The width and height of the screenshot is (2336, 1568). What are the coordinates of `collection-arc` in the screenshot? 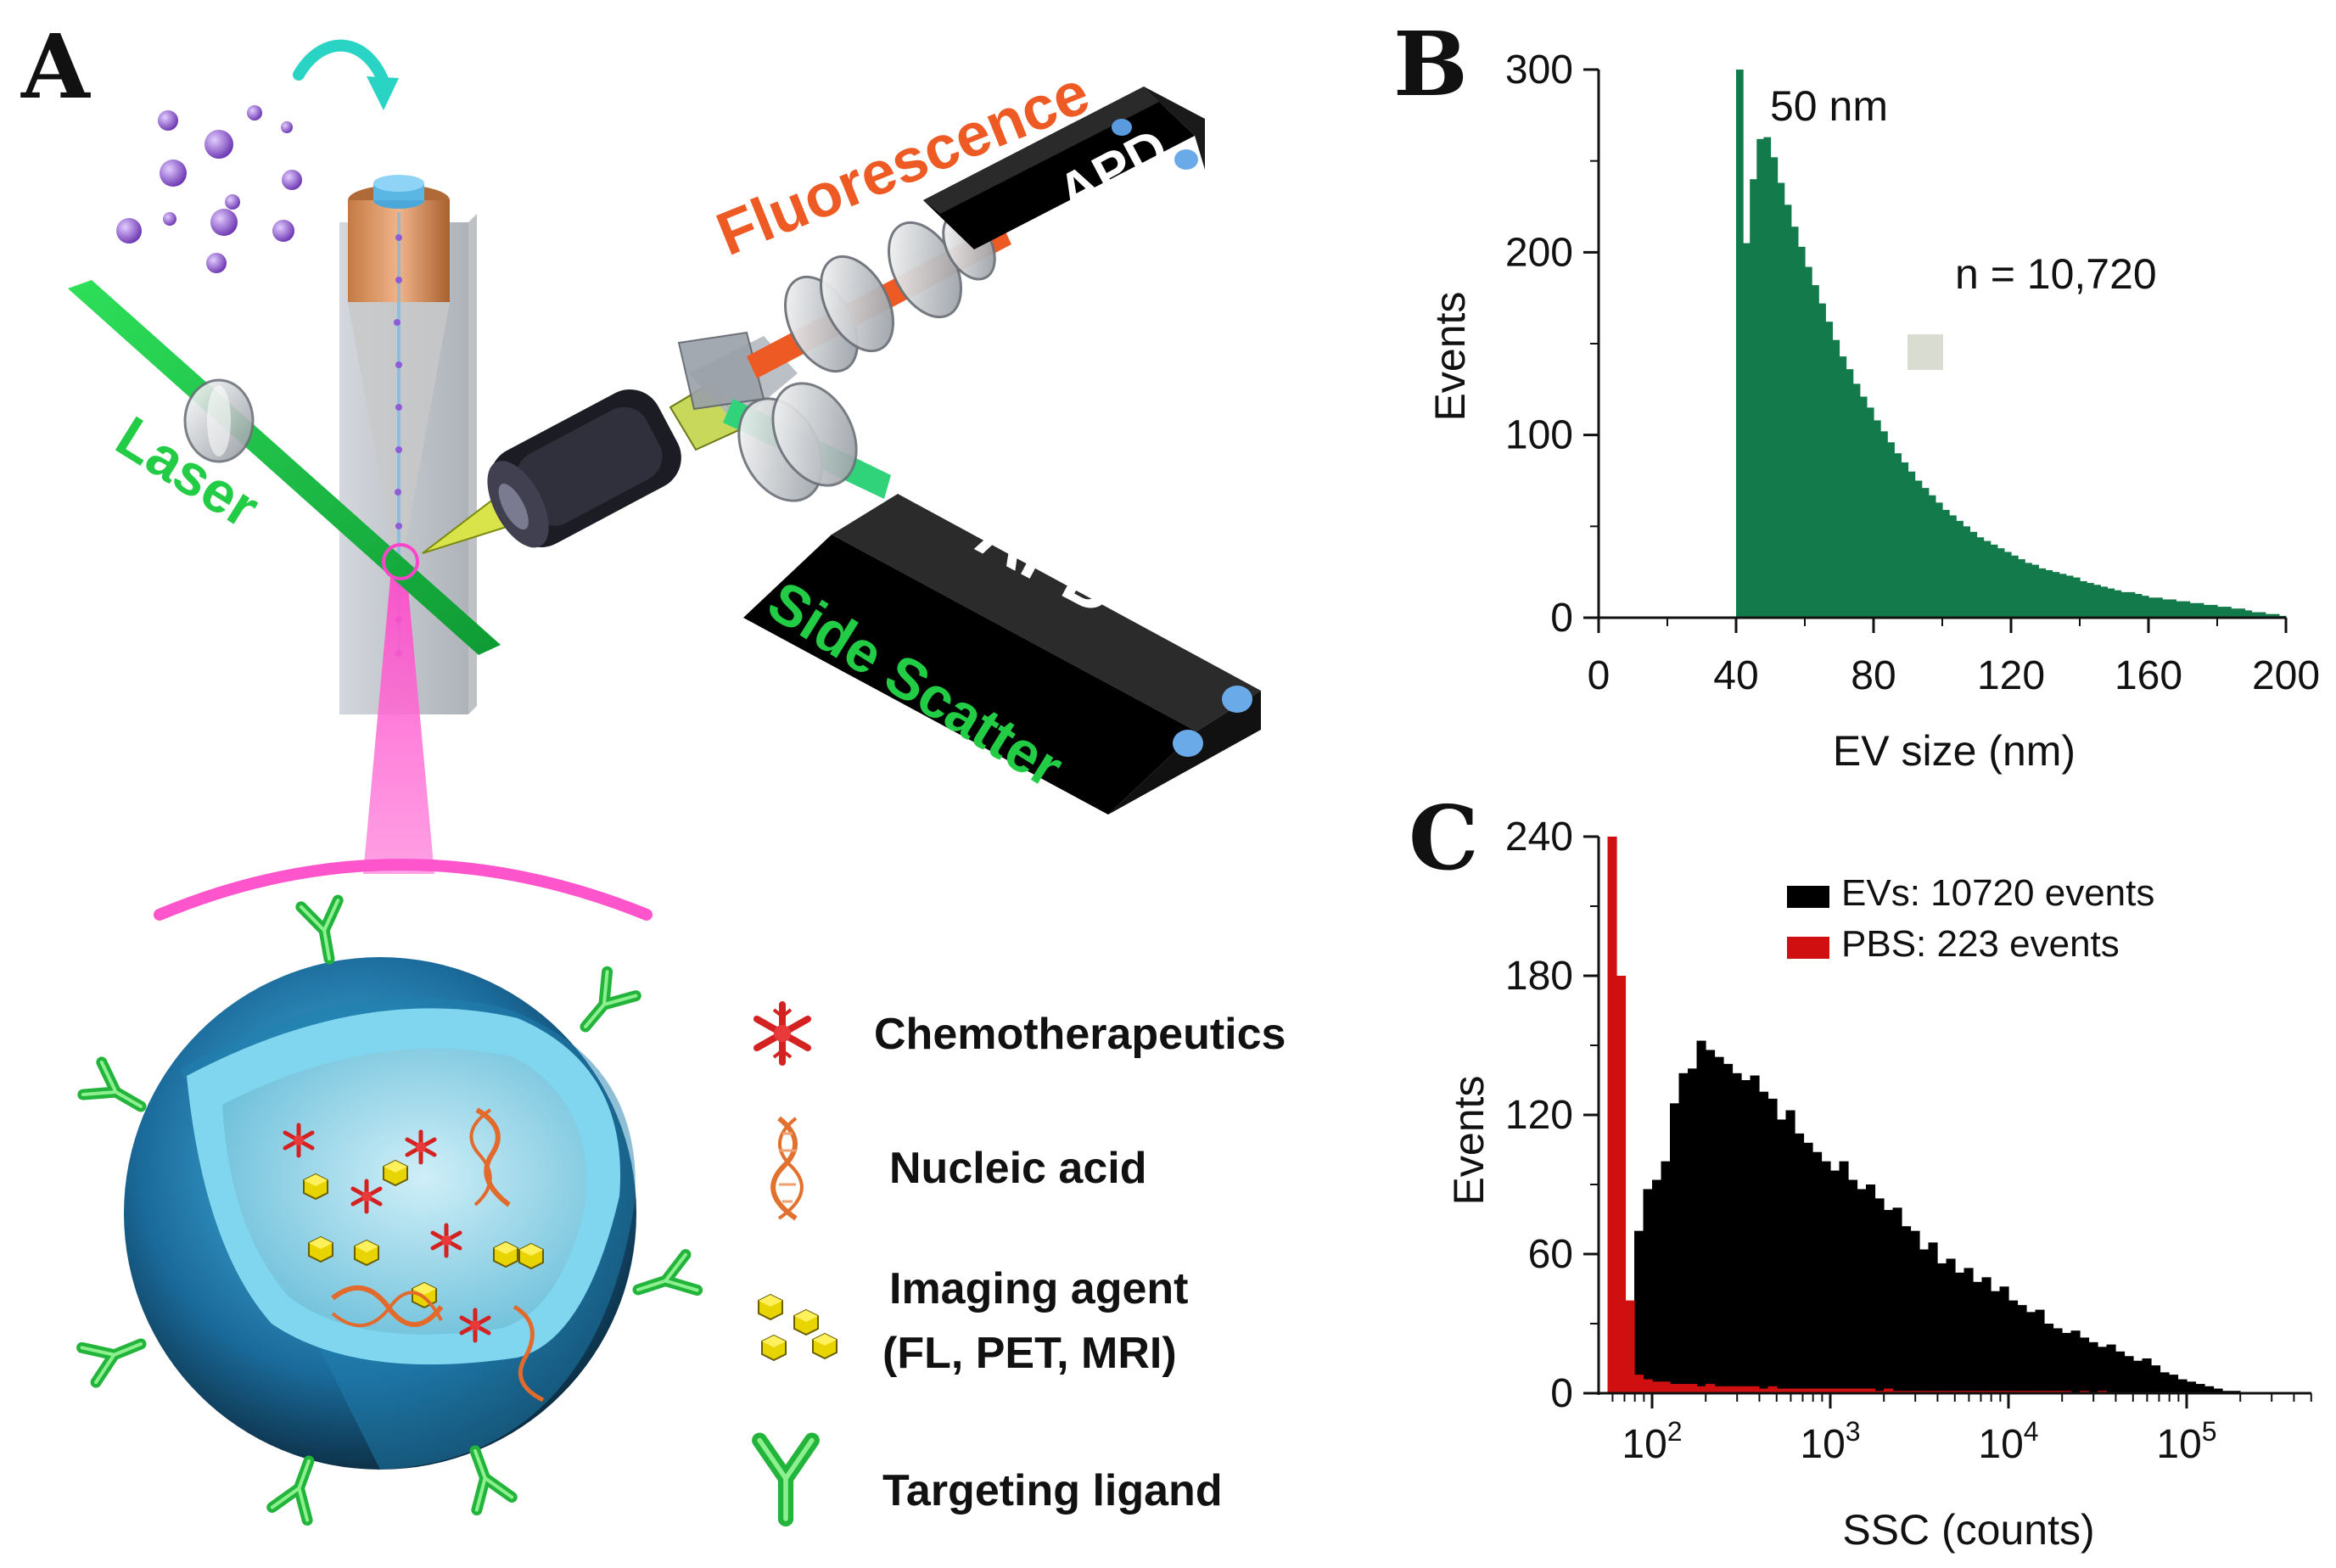 It's located at (403, 890).